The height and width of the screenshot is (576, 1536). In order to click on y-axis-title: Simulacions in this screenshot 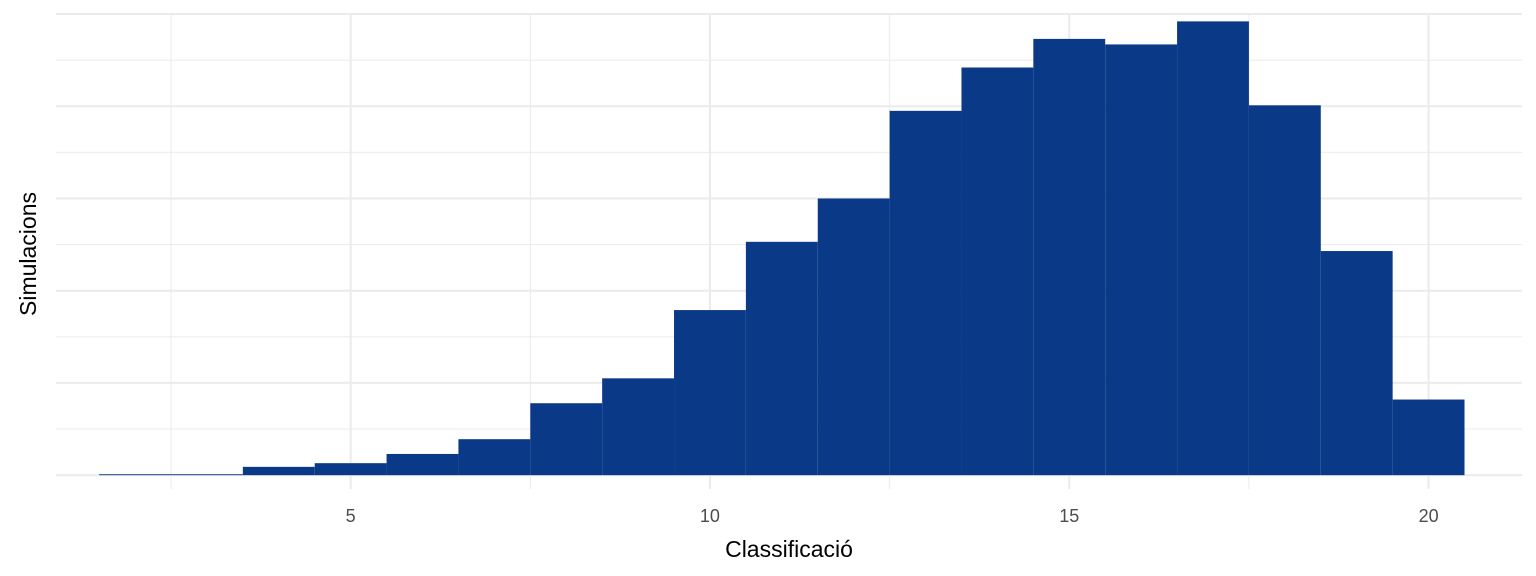, I will do `click(28, 254)`.